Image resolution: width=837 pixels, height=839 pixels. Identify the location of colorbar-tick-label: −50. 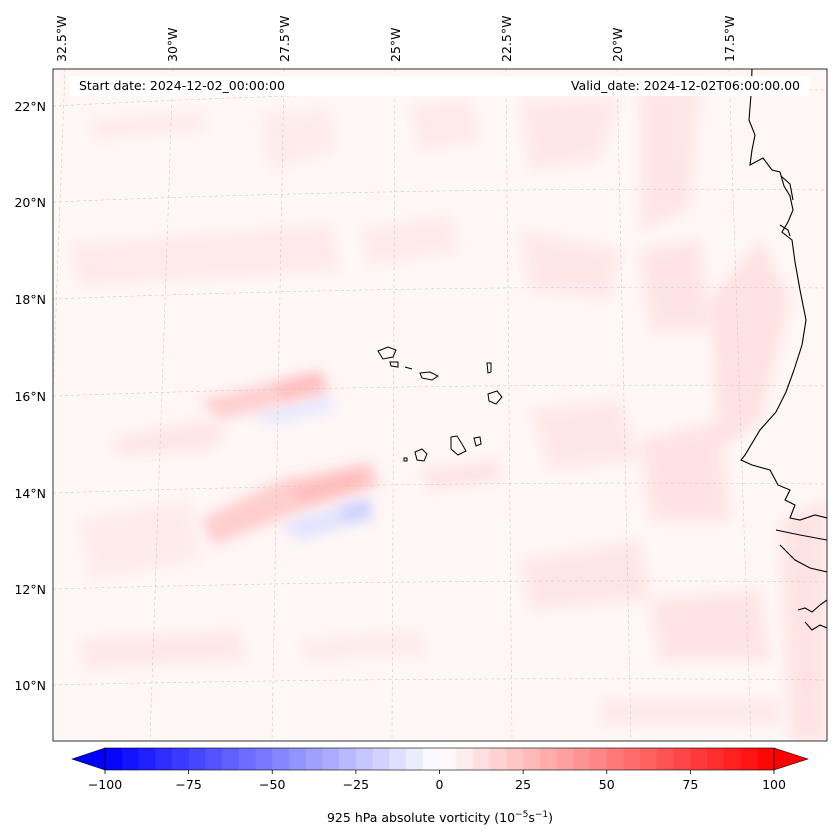
(272, 784).